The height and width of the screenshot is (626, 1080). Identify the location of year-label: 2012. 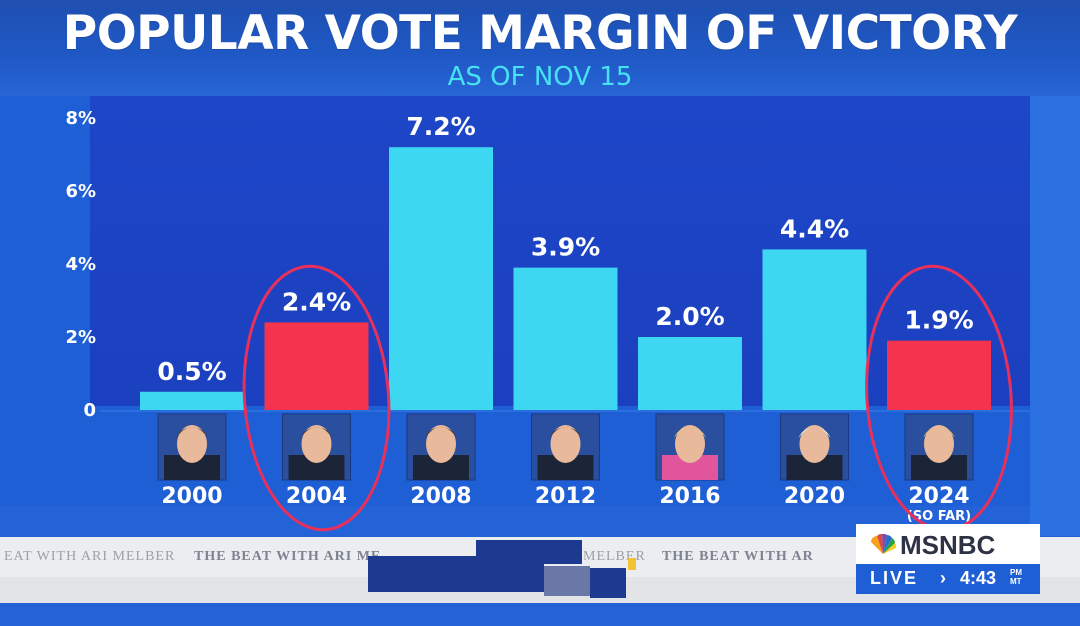
(565, 496).